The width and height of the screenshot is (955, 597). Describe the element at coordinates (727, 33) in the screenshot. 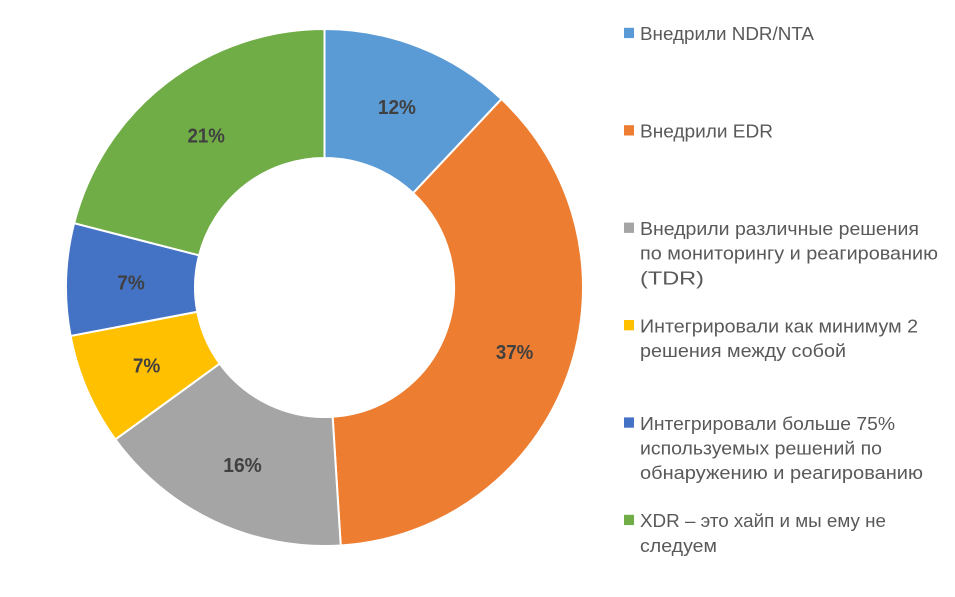

I see `svg-text: Внедрили NDR/NTA` at that location.